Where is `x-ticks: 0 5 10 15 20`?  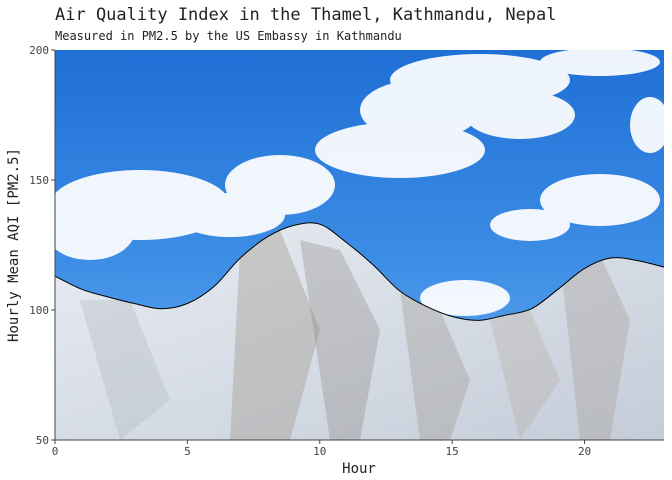 x-ticks: 0 5 10 15 20 is located at coordinates (321, 449).